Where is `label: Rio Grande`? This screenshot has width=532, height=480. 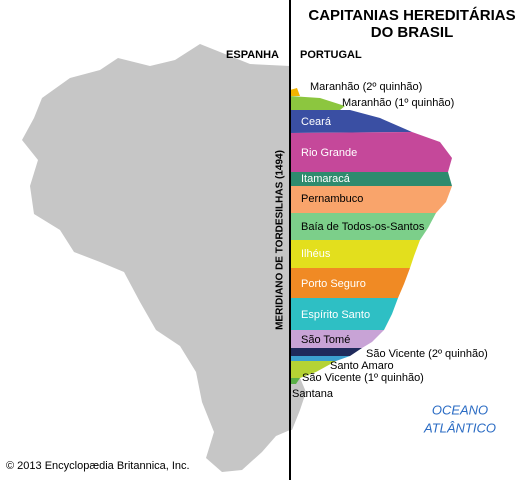 label: Rio Grande is located at coordinates (329, 153).